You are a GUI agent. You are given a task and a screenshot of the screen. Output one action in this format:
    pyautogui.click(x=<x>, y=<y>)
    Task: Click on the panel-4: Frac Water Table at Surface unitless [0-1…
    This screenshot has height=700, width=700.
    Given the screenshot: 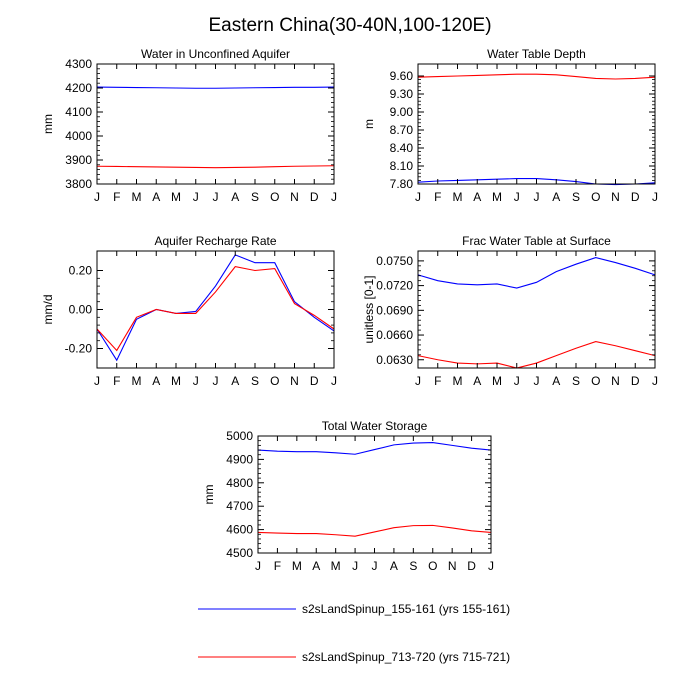 What is the action you would take?
    pyautogui.click(x=510, y=311)
    